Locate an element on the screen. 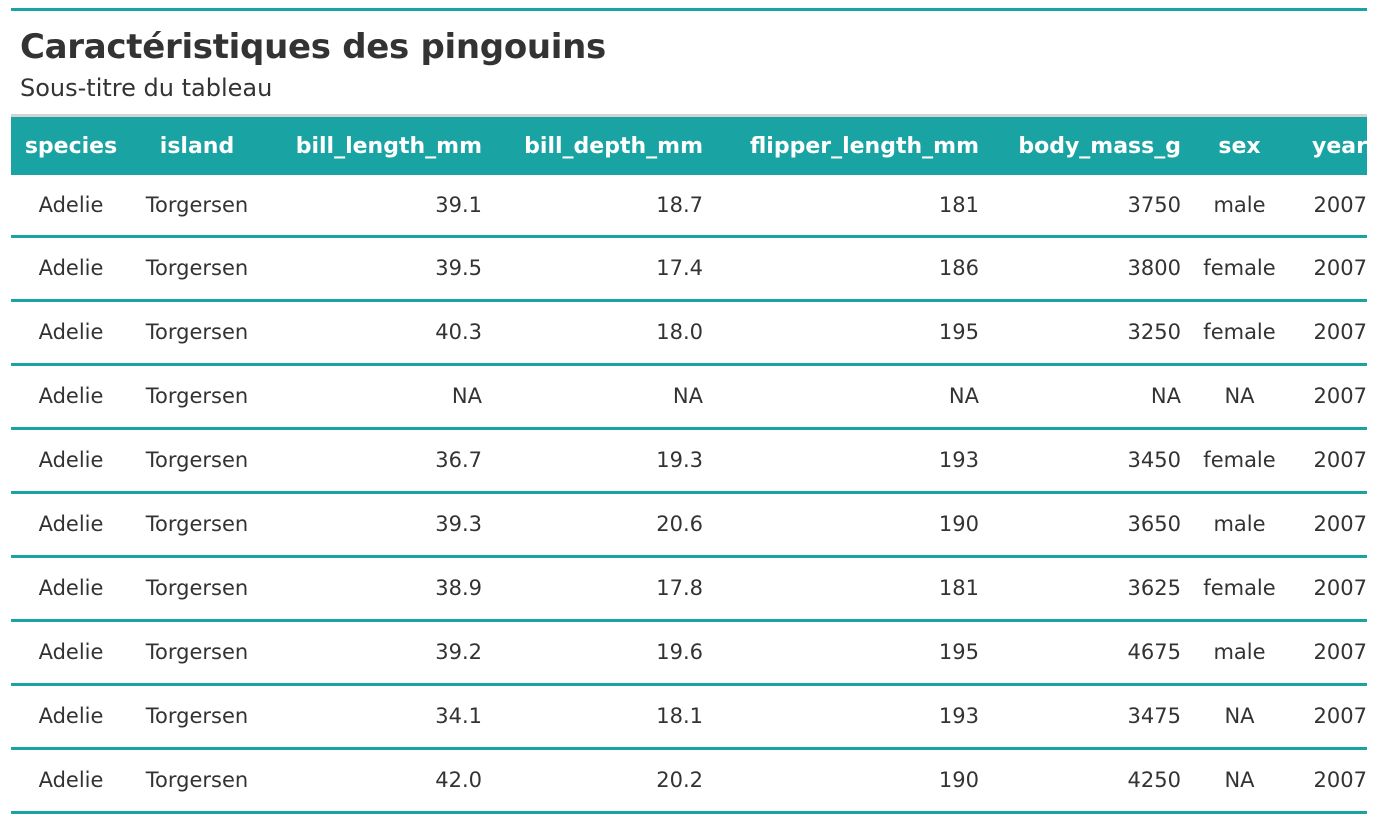 The height and width of the screenshot is (834, 1376). cell-bill-depth: 19.3 is located at coordinates (679, 460).